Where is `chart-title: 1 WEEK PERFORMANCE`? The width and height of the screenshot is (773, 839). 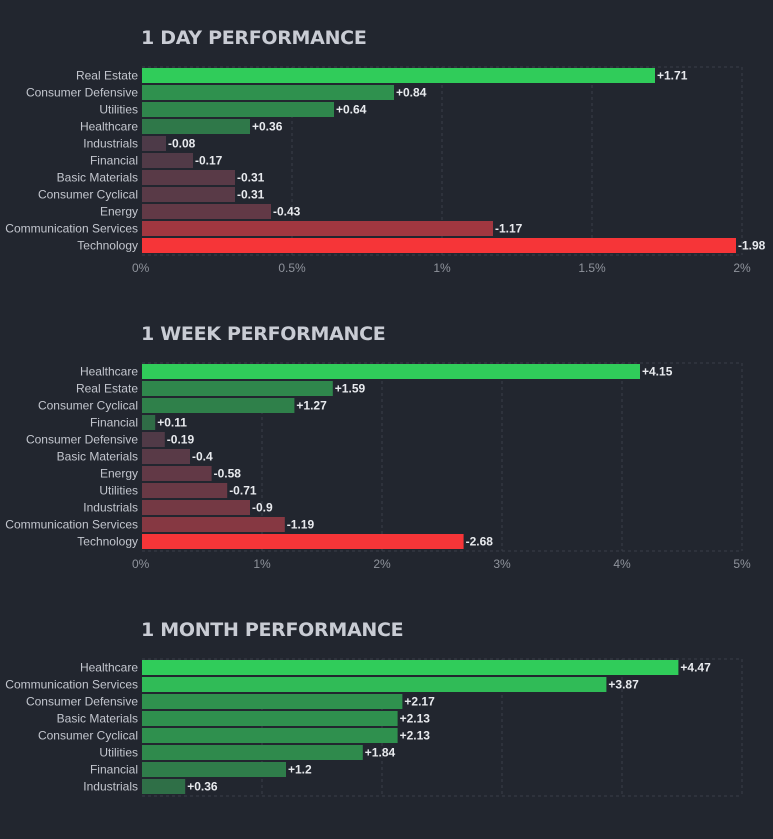 chart-title: 1 WEEK PERFORMANCE is located at coordinates (263, 334).